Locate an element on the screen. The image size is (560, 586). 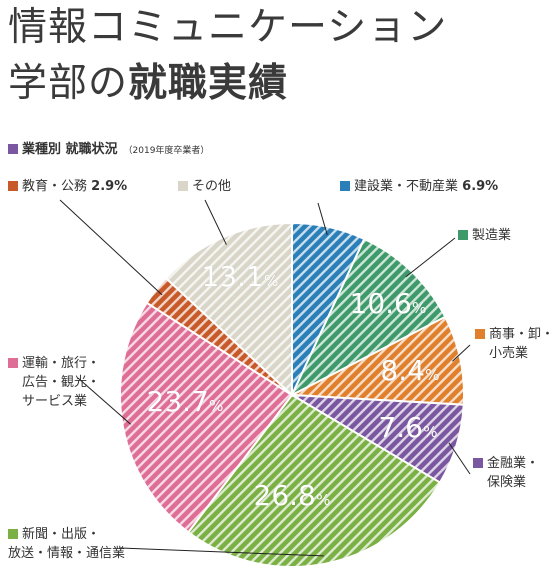
subtitle-text: 業種別 就職状況 is located at coordinates (70, 149).